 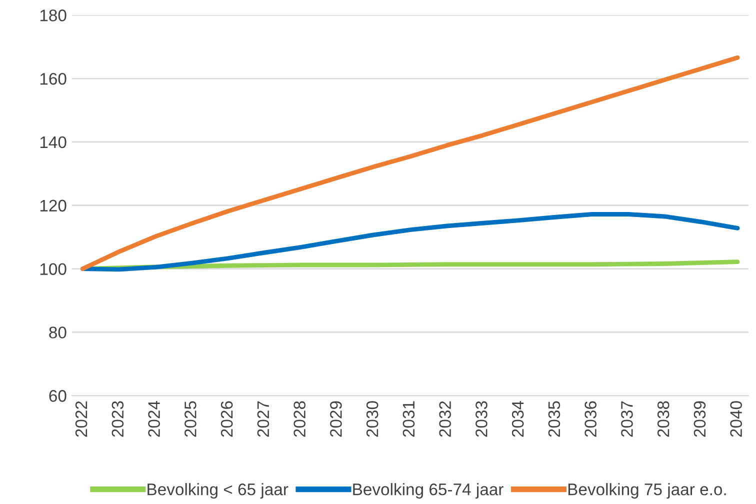 What do you see at coordinates (700, 419) in the screenshot?
I see `x-tick-label: 2039` at bounding box center [700, 419].